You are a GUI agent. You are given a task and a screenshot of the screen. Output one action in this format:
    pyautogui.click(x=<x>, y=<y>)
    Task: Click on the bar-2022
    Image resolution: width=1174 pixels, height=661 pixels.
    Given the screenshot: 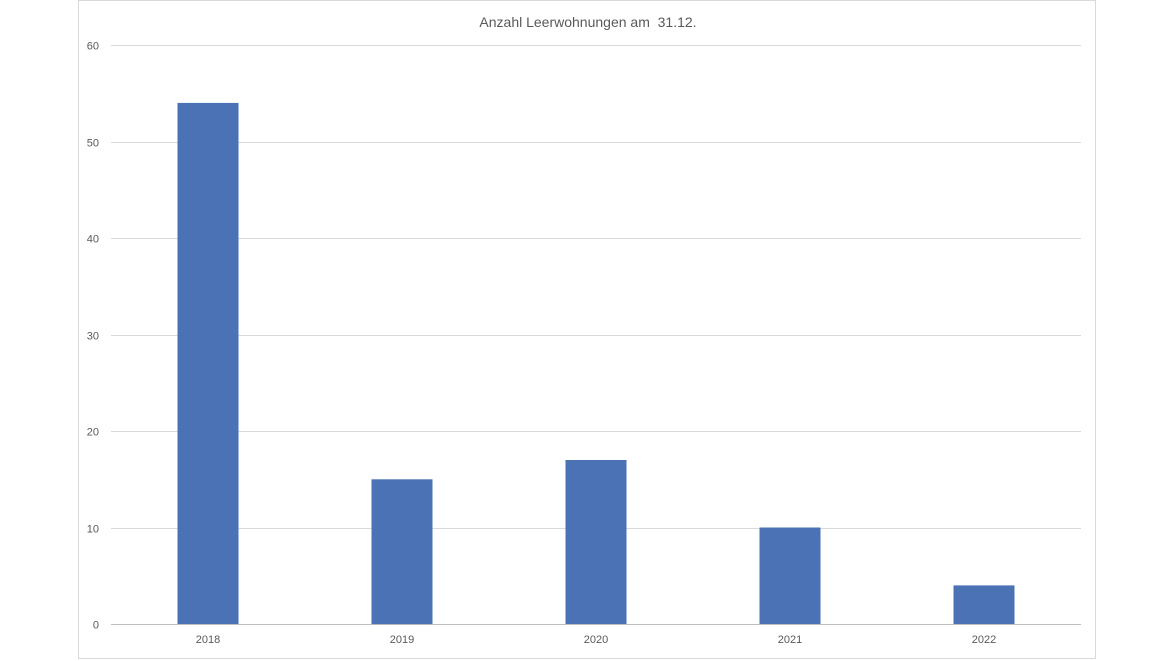 What is the action you would take?
    pyautogui.click(x=984, y=604)
    